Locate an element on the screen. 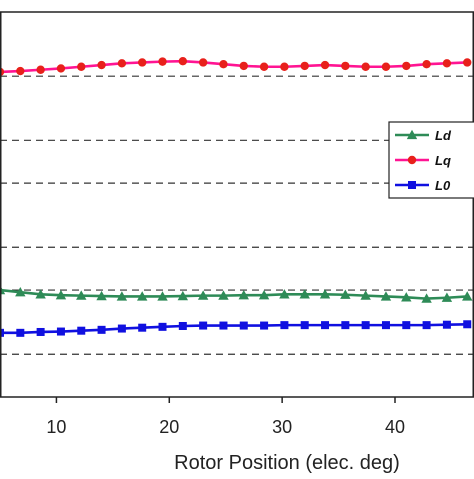 This screenshot has width=474, height=479. legend-label: L0 is located at coordinates (443, 185).